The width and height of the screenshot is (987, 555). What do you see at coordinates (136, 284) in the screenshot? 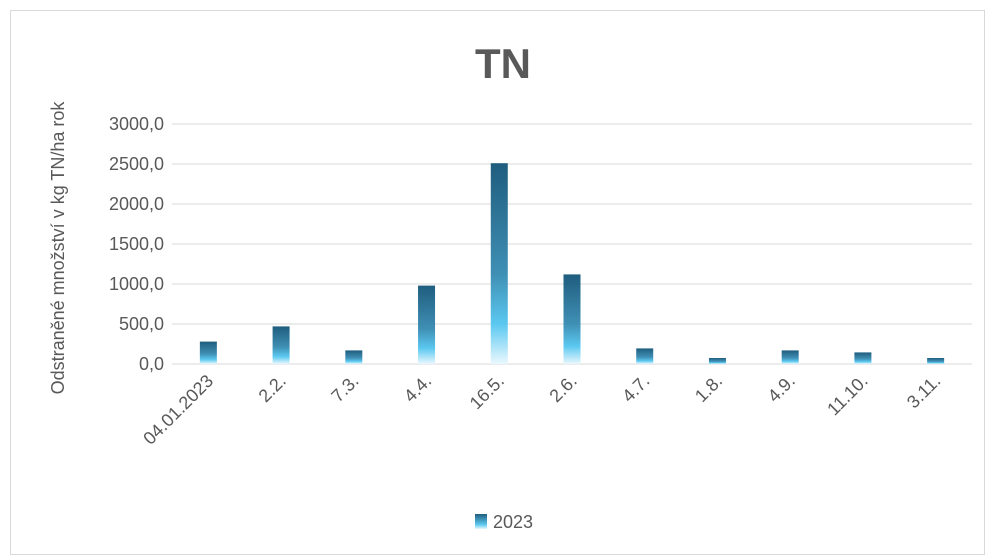
I see `y-tick-label: 1000,0` at bounding box center [136, 284].